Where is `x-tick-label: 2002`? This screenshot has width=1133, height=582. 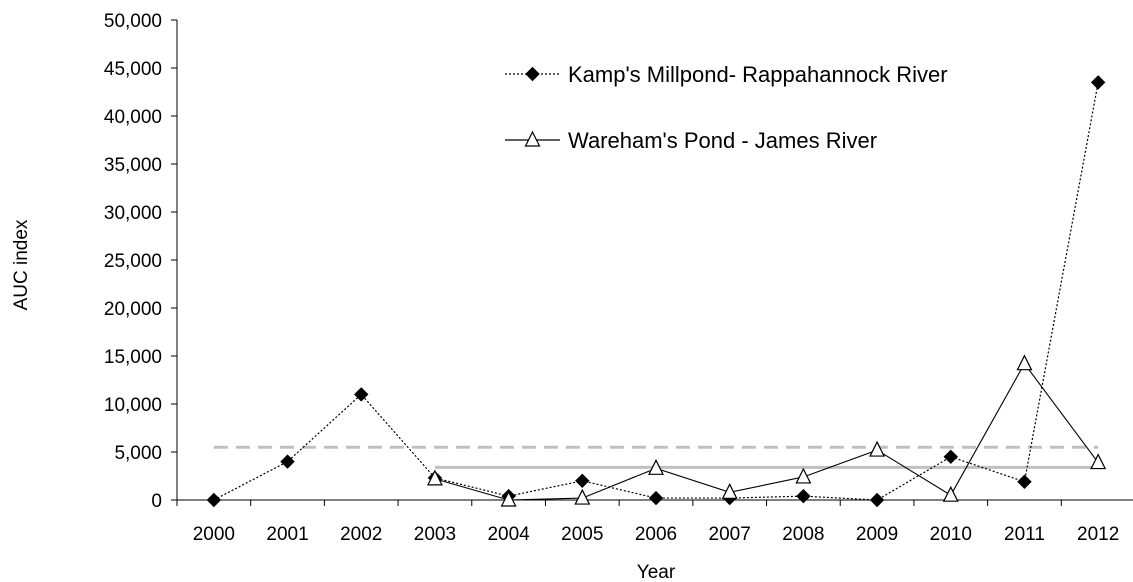 x-tick-label: 2002 is located at coordinates (361, 534).